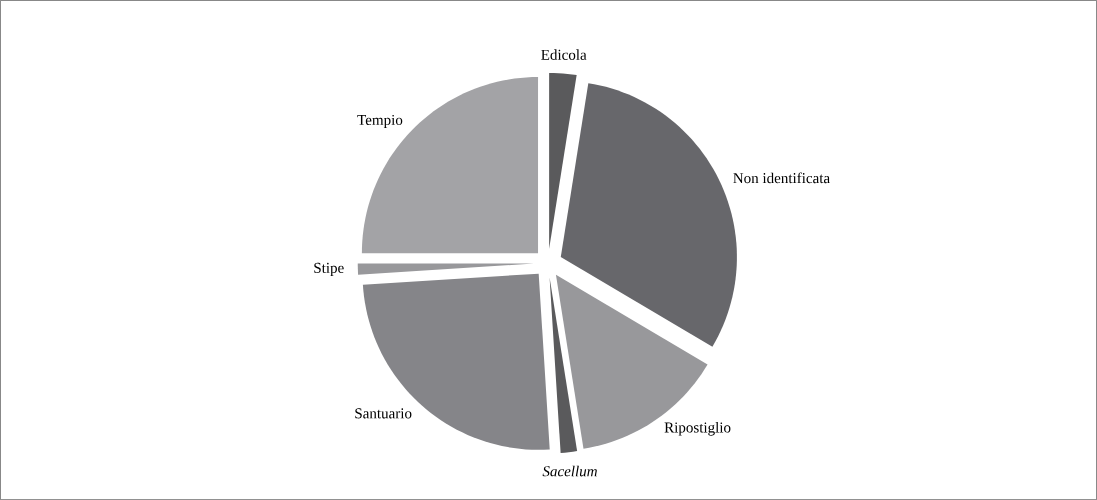  What do you see at coordinates (383, 413) in the screenshot?
I see `slice-label: Santuario` at bounding box center [383, 413].